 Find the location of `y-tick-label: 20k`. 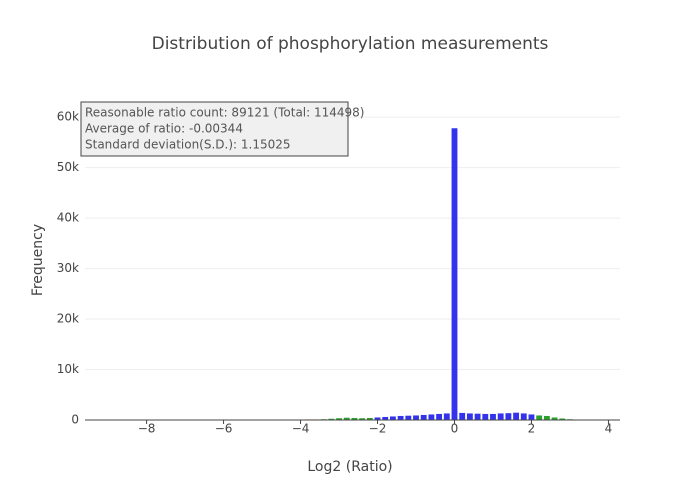

y-tick-label: 20k is located at coordinates (68, 319).